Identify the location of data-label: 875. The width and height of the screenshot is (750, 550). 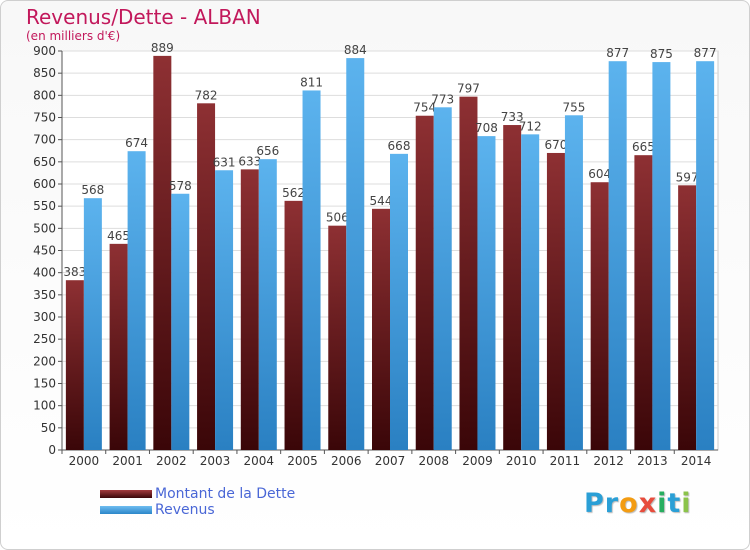
(661, 54).